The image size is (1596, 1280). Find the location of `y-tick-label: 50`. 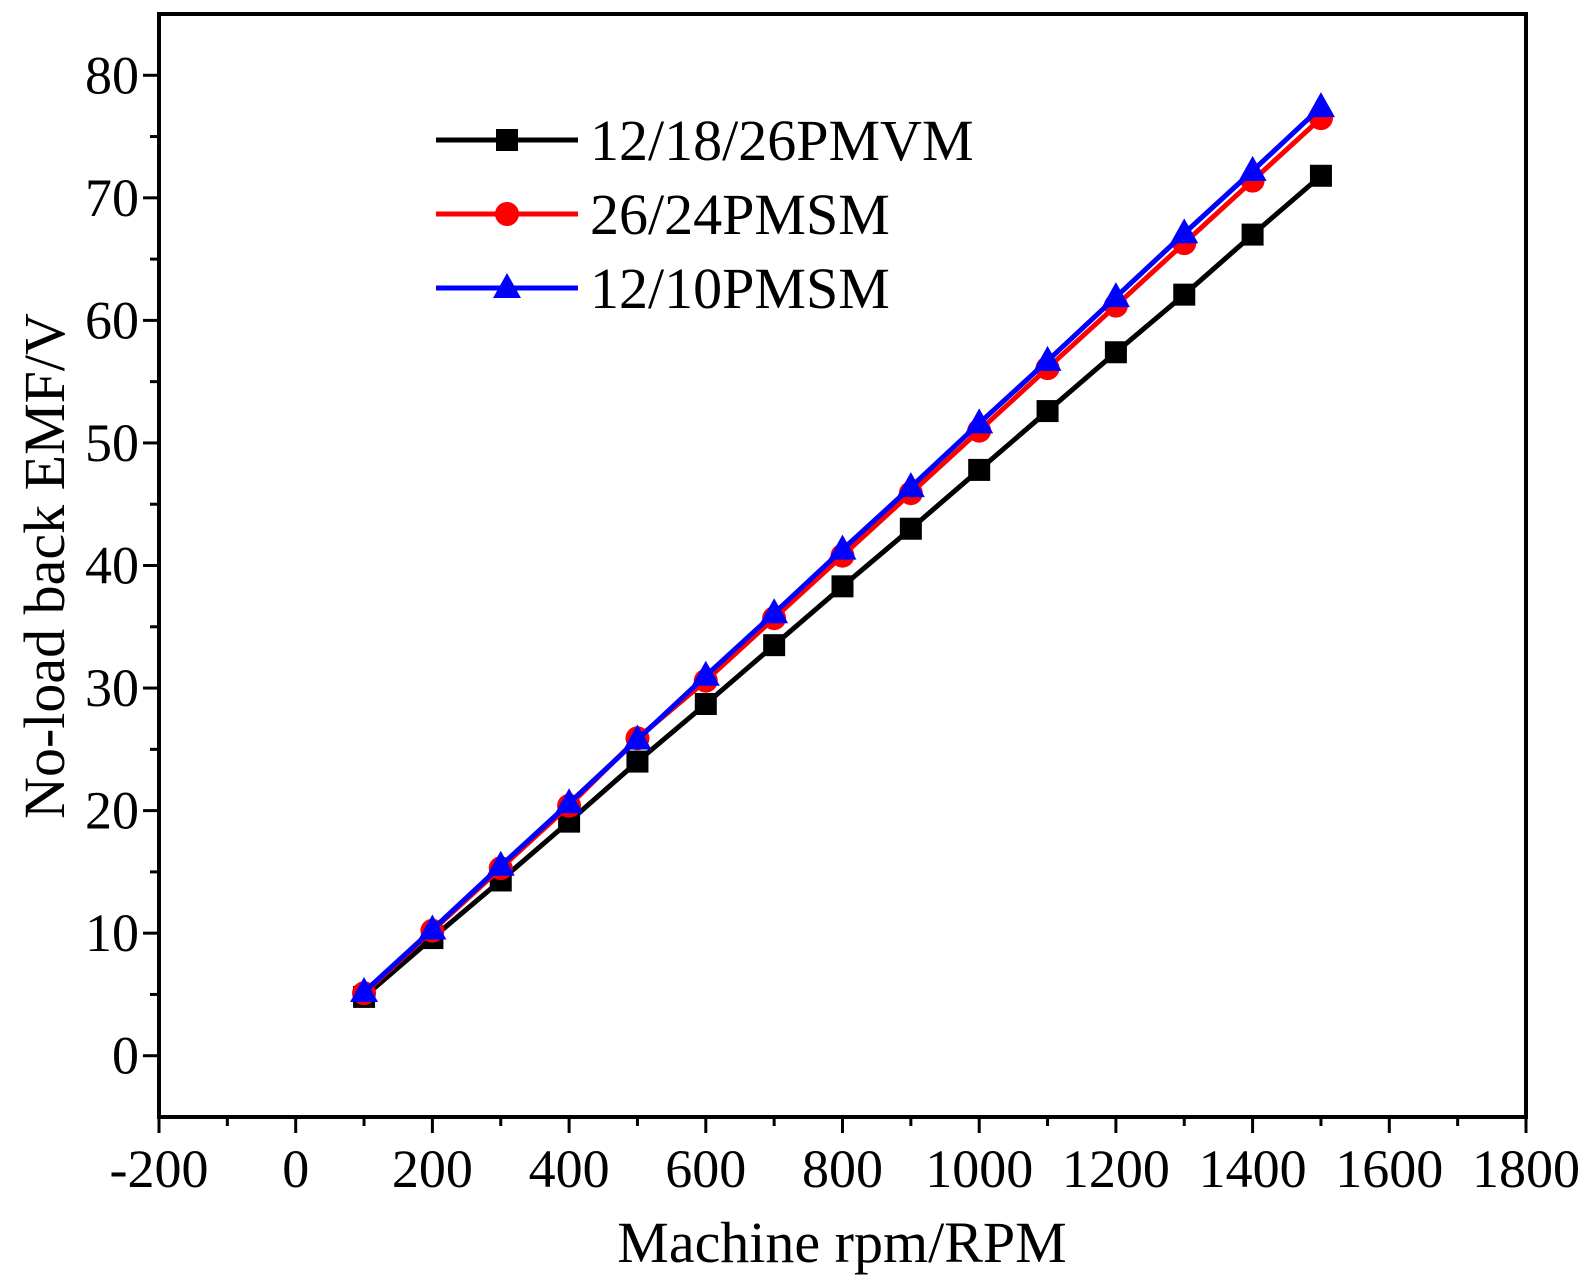

y-tick-label: 50 is located at coordinates (112, 443).